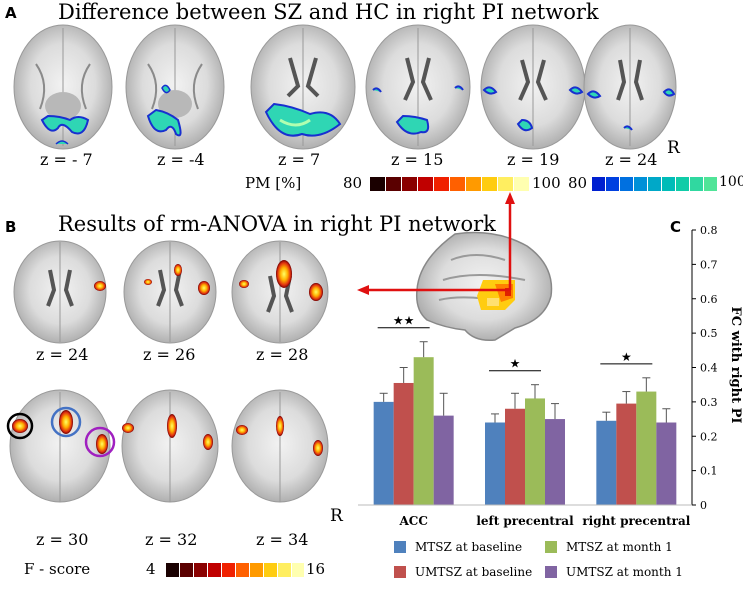 The width and height of the screenshot is (743, 595). I want to click on legend-label-umtsz-month1: UMTSZ at month 1, so click(624, 572).